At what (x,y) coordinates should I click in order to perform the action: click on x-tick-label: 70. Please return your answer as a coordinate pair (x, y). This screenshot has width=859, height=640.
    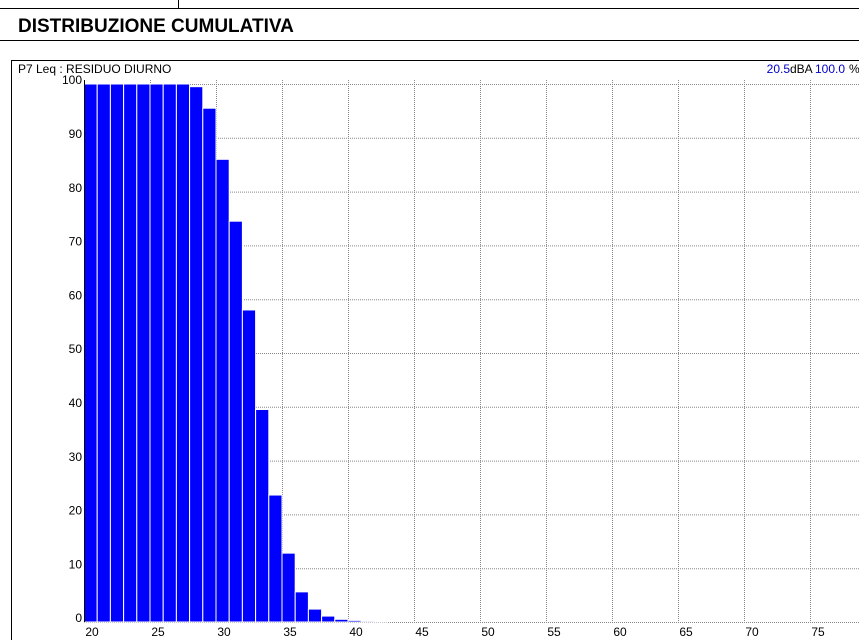
    Looking at the image, I should click on (752, 632).